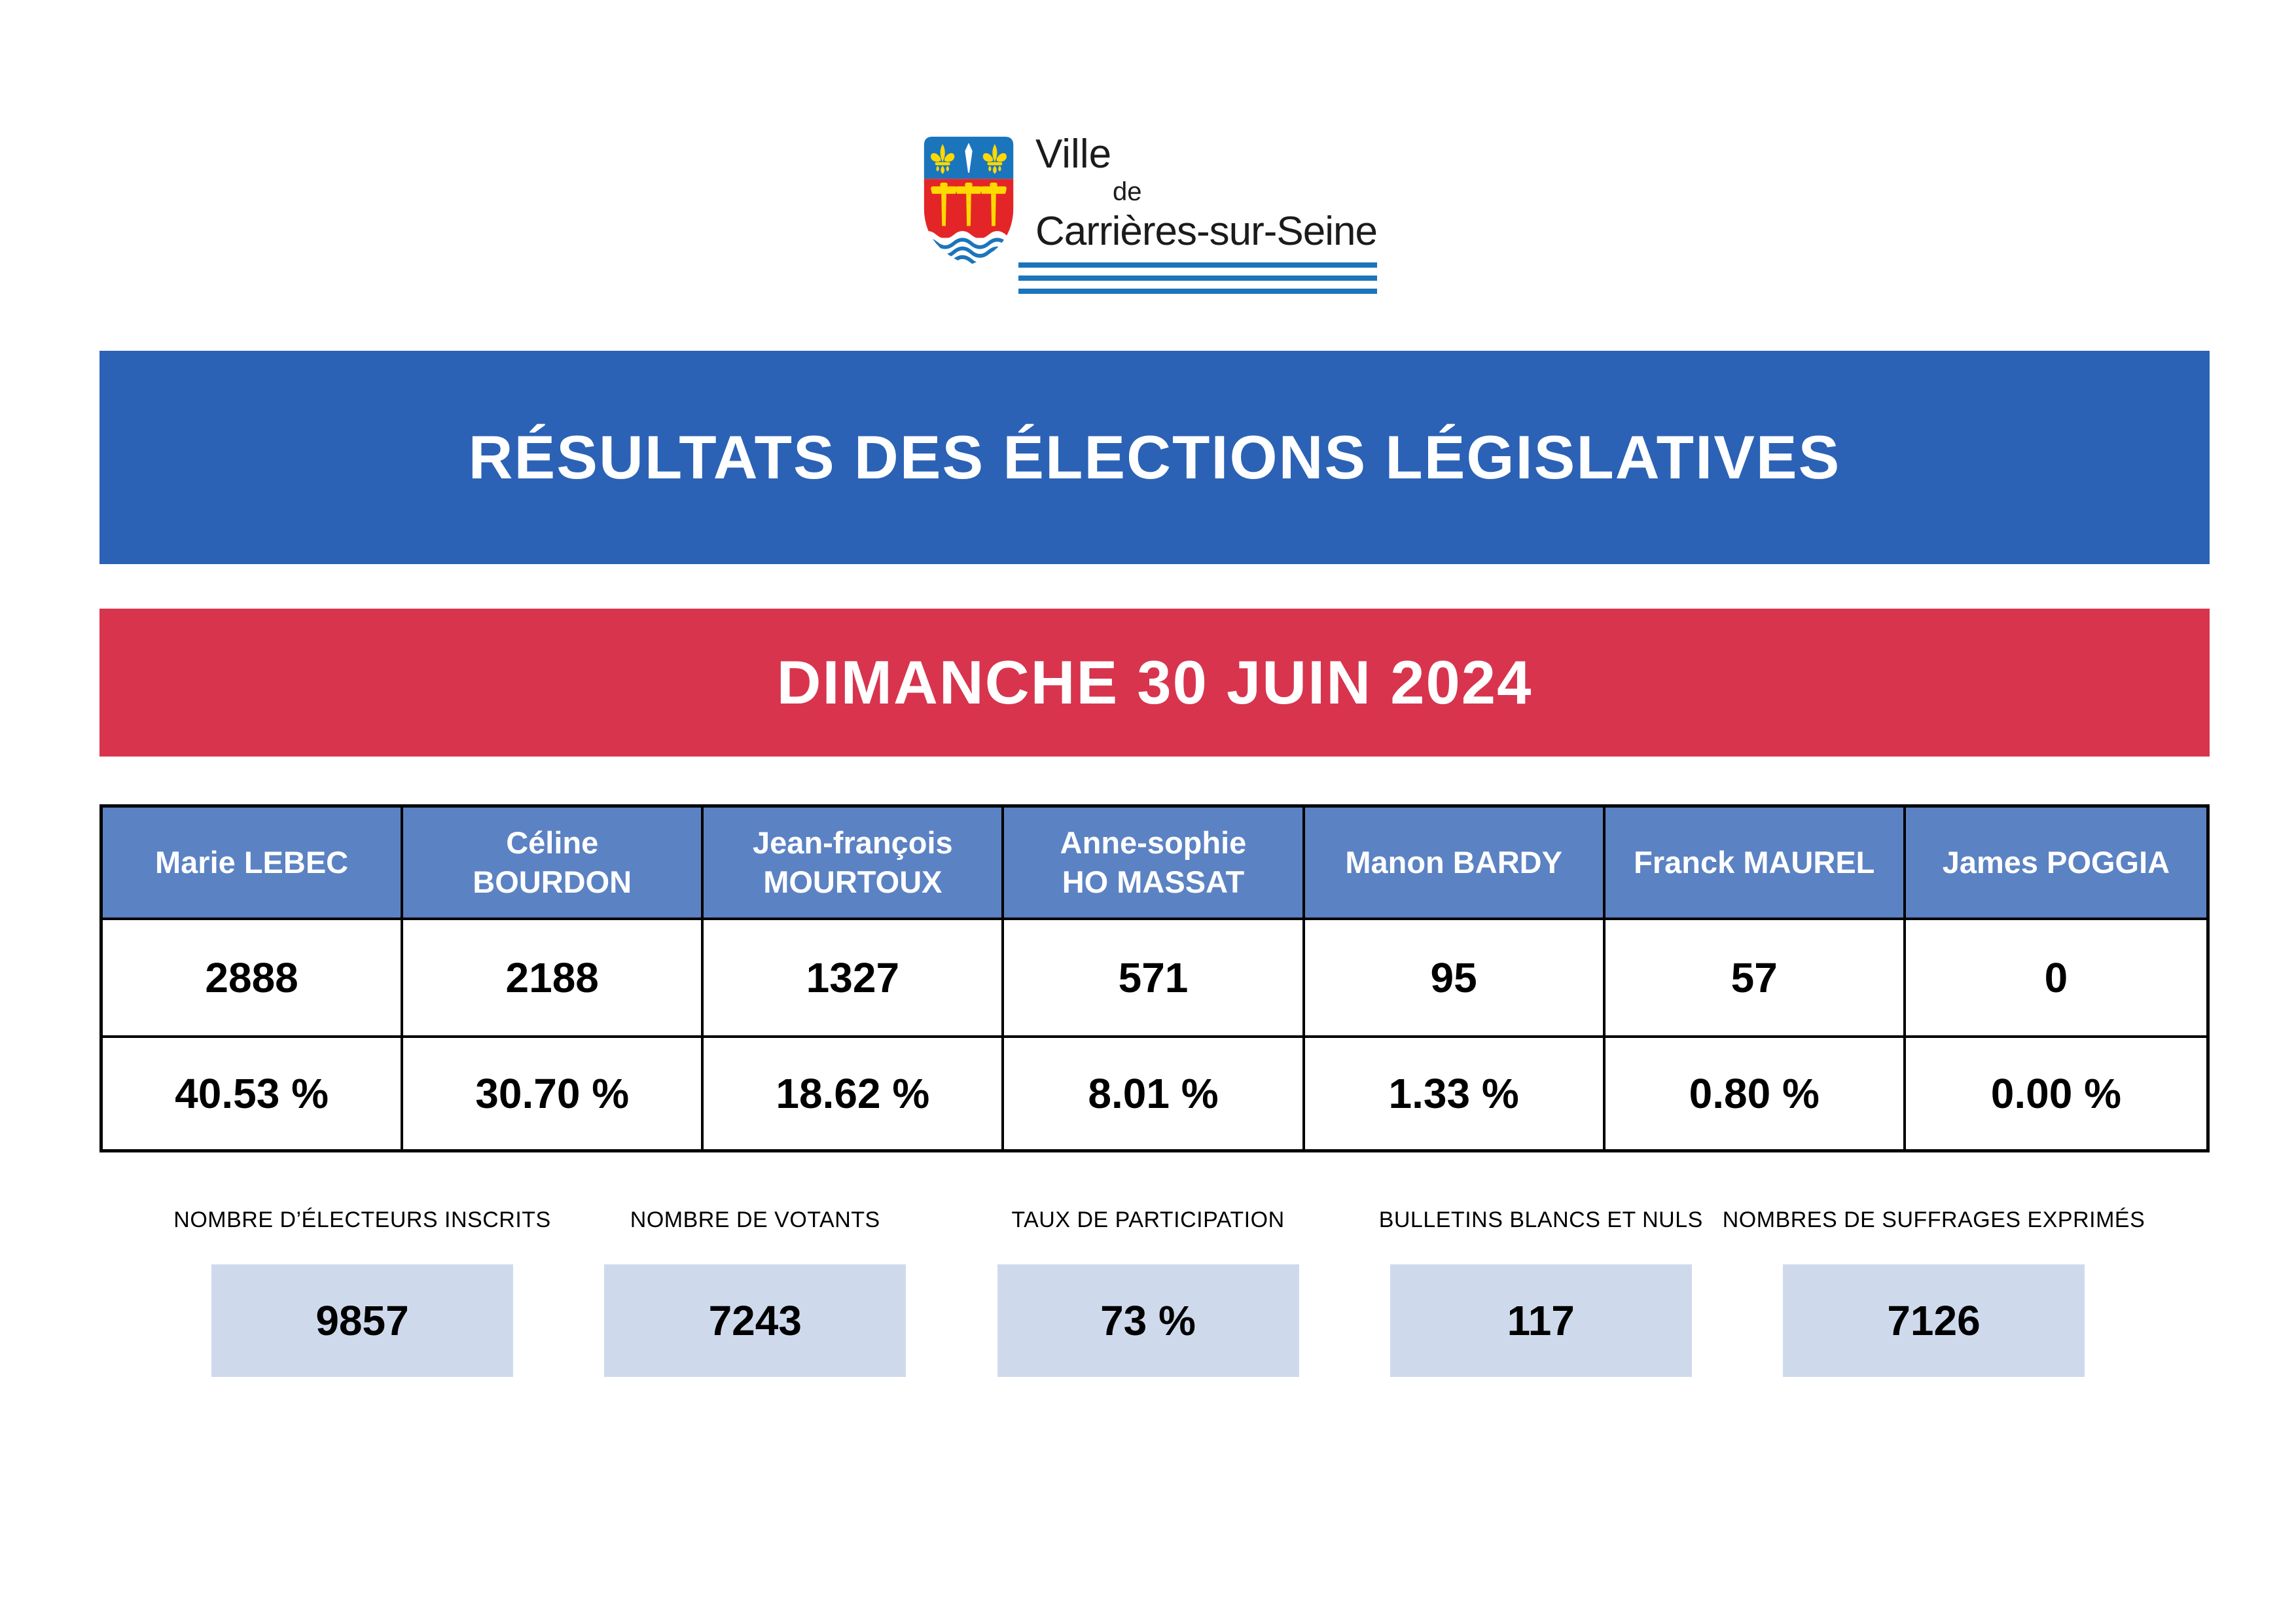 The height and width of the screenshot is (1623, 2296). I want to click on stat-value-box: 7243, so click(755, 1320).